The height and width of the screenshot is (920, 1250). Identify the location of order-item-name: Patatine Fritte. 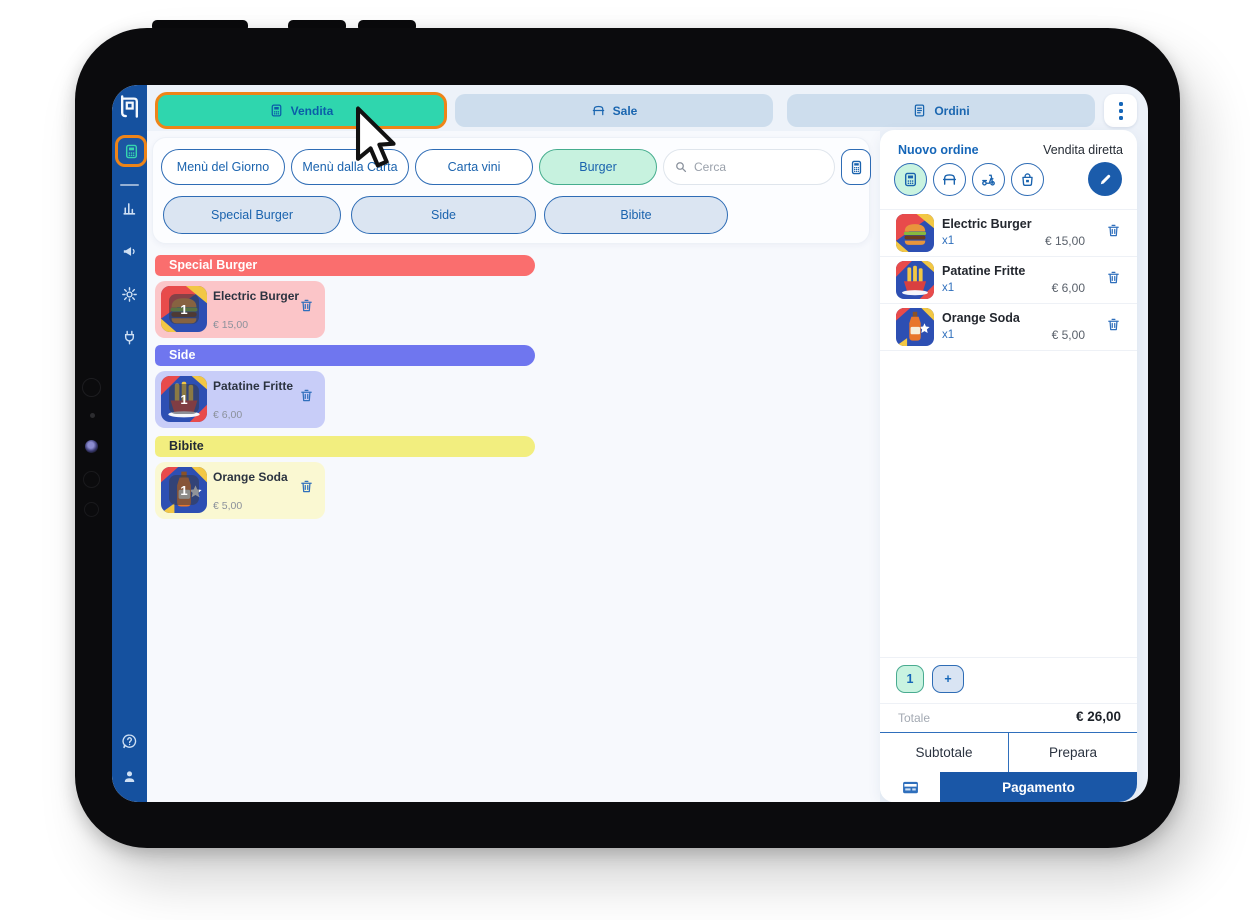
(984, 271).